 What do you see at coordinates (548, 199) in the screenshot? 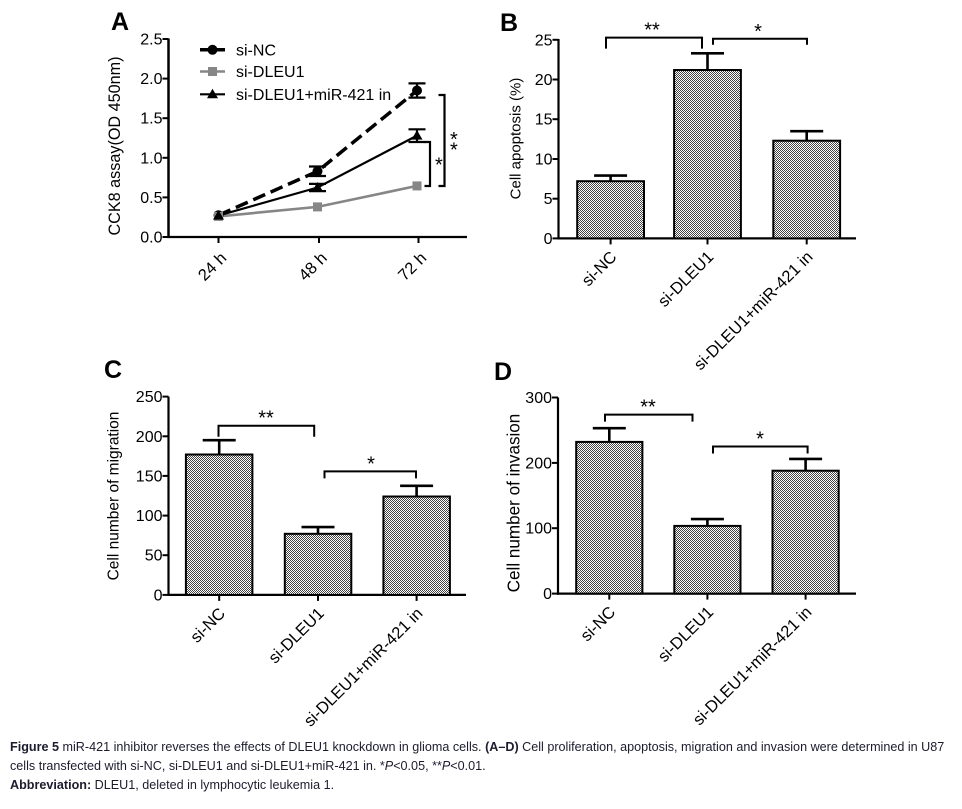
I see `svg-text: 5` at bounding box center [548, 199].